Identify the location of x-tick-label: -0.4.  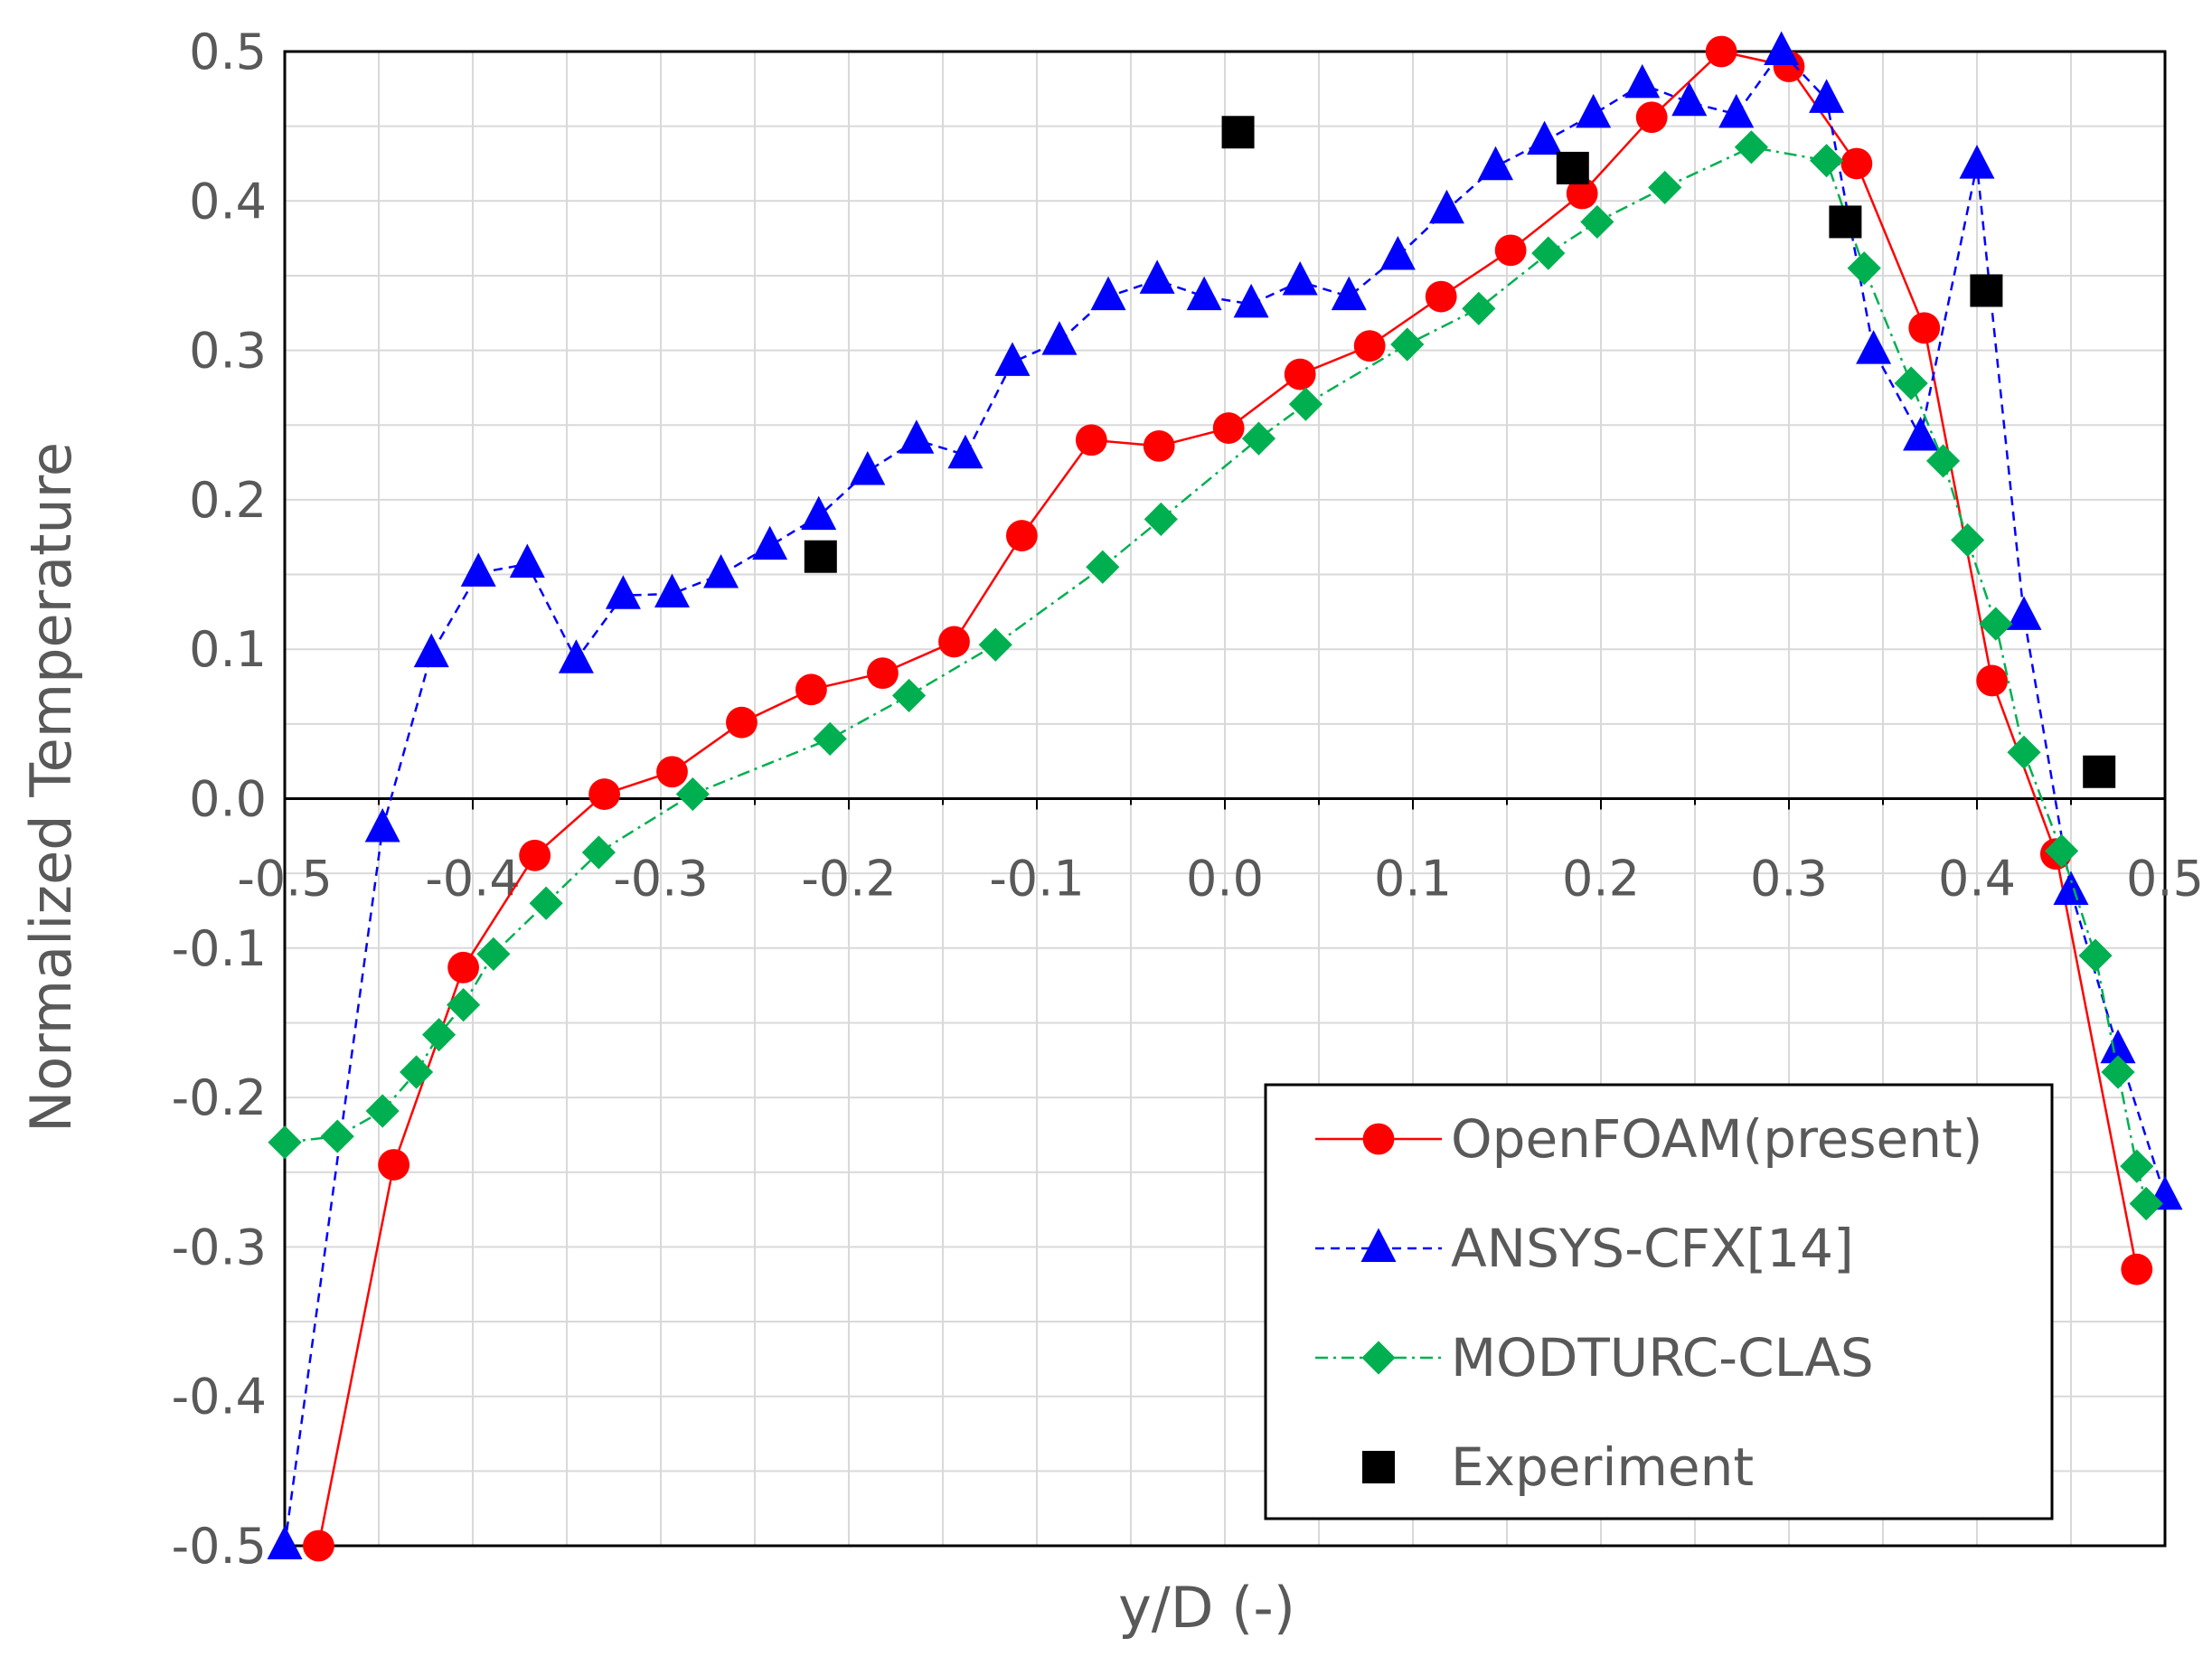
(472, 880).